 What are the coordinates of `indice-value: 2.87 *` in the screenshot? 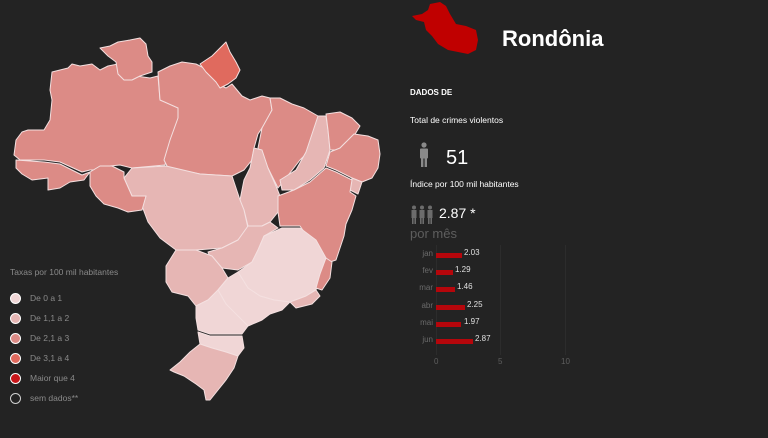 It's located at (457, 213).